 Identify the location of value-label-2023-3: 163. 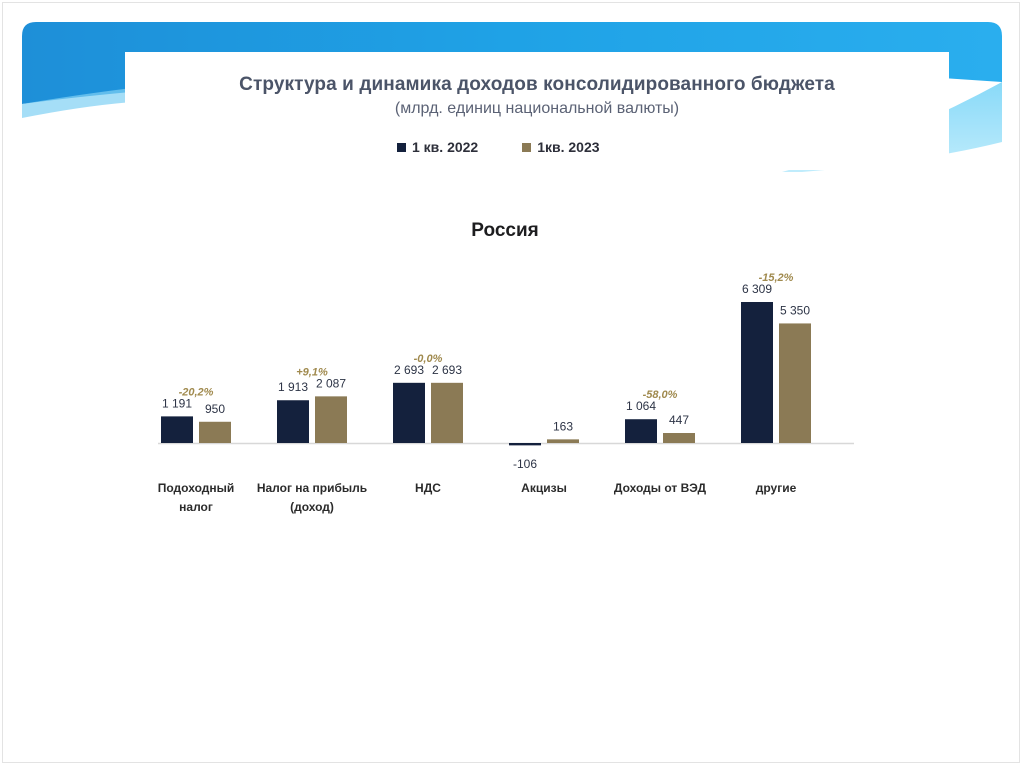
(563, 426).